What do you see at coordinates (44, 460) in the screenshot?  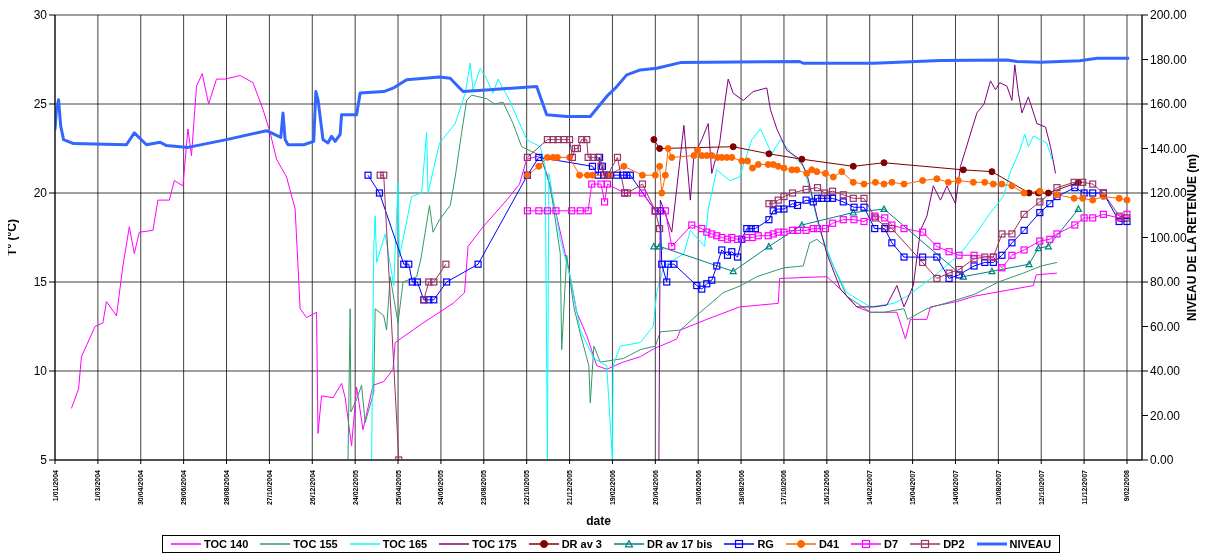 I see `y-tick-label: 5` at bounding box center [44, 460].